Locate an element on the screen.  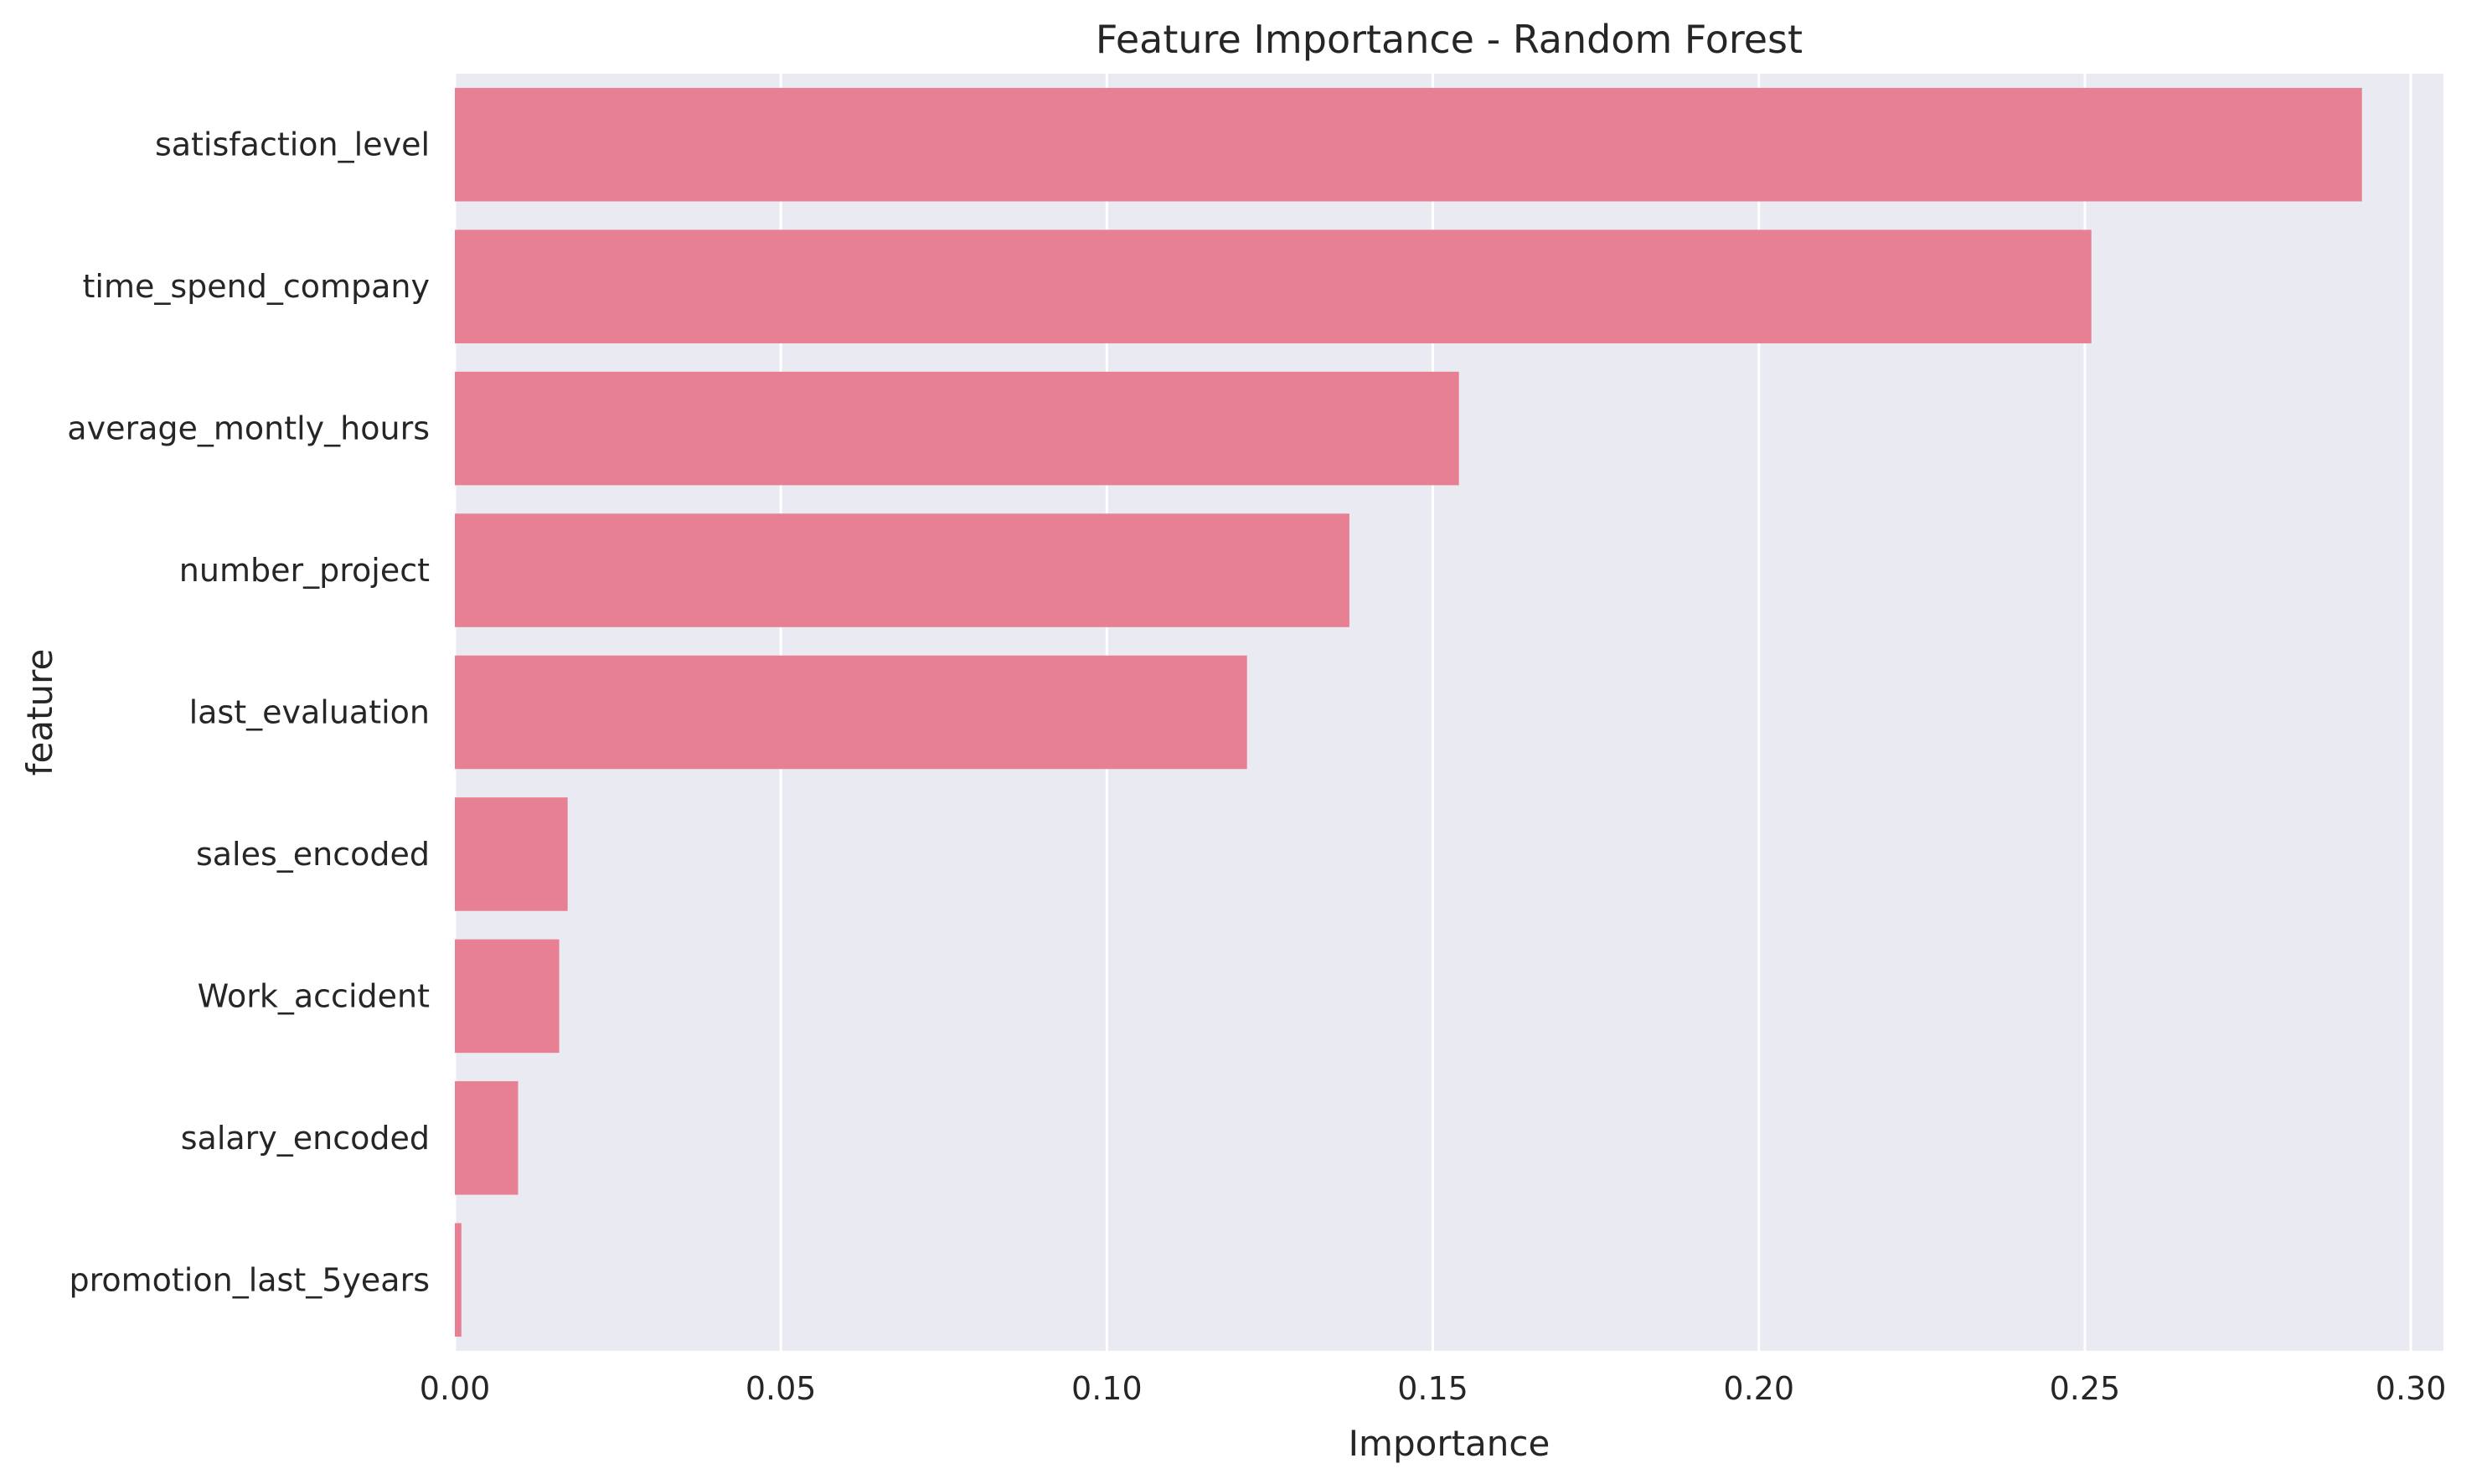
y-tick-label: number_project is located at coordinates (304, 570).